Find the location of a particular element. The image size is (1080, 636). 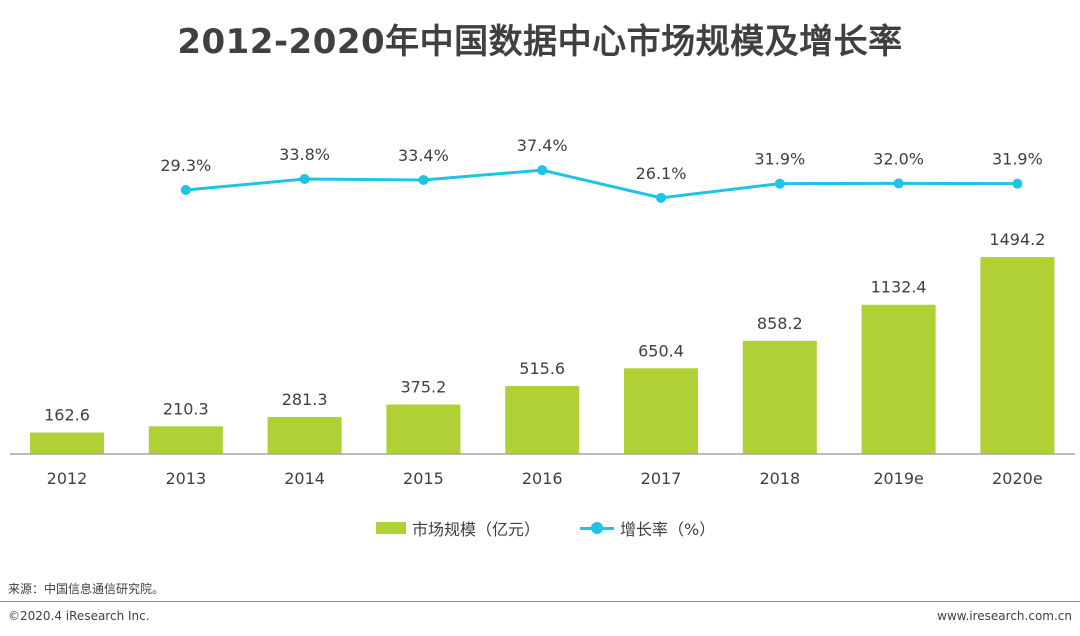

legend-item-growth-rate: 增长率（%） is located at coordinates (647, 528).